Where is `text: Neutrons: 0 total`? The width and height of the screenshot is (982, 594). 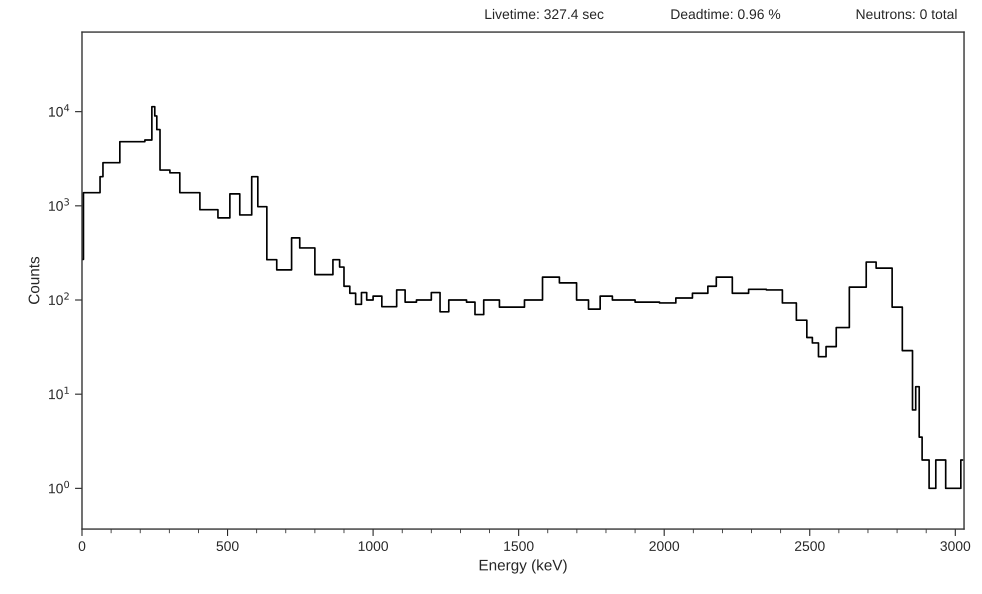
text: Neutrons: 0 total is located at coordinates (906, 14).